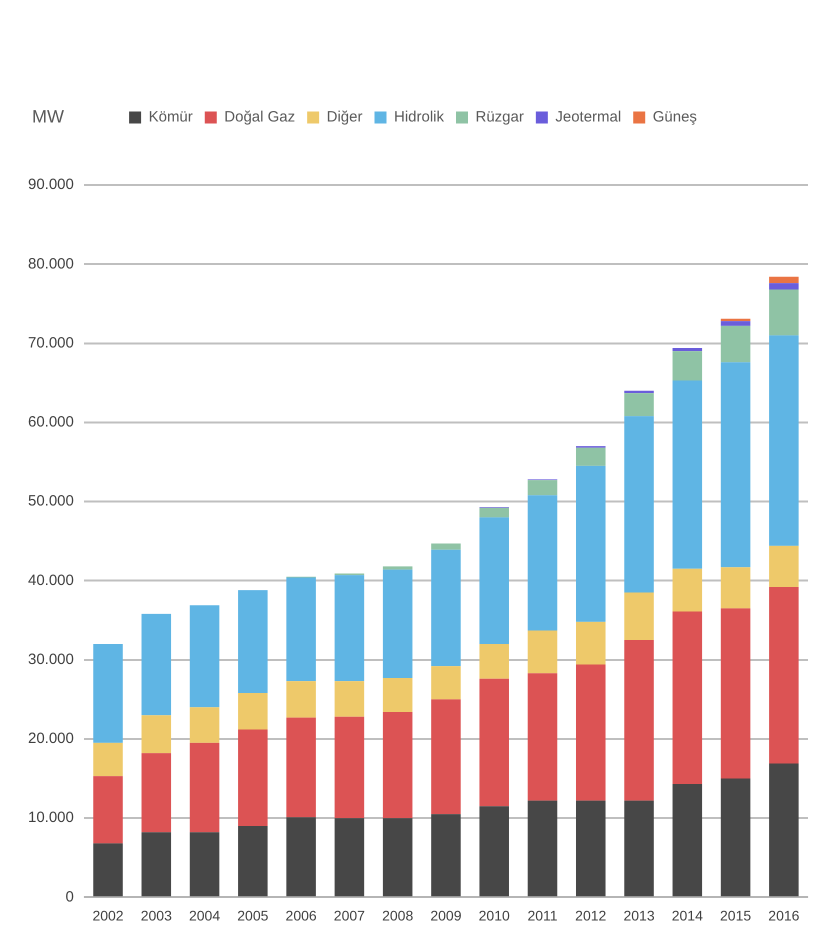  What do you see at coordinates (51, 263) in the screenshot?
I see `y-tick-label: 80.000` at bounding box center [51, 263].